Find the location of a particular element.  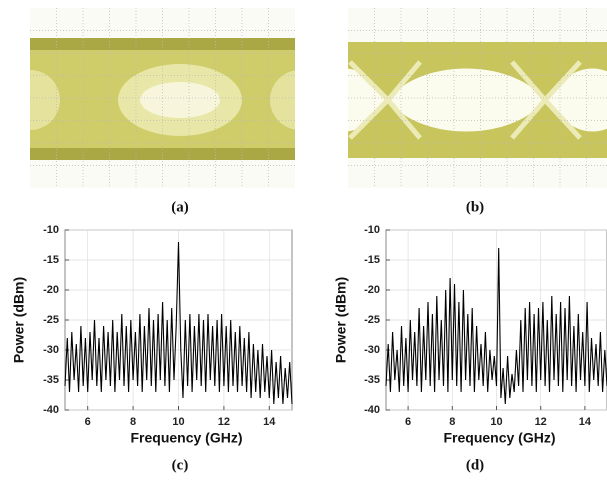

caption: (c) is located at coordinates (180, 465).